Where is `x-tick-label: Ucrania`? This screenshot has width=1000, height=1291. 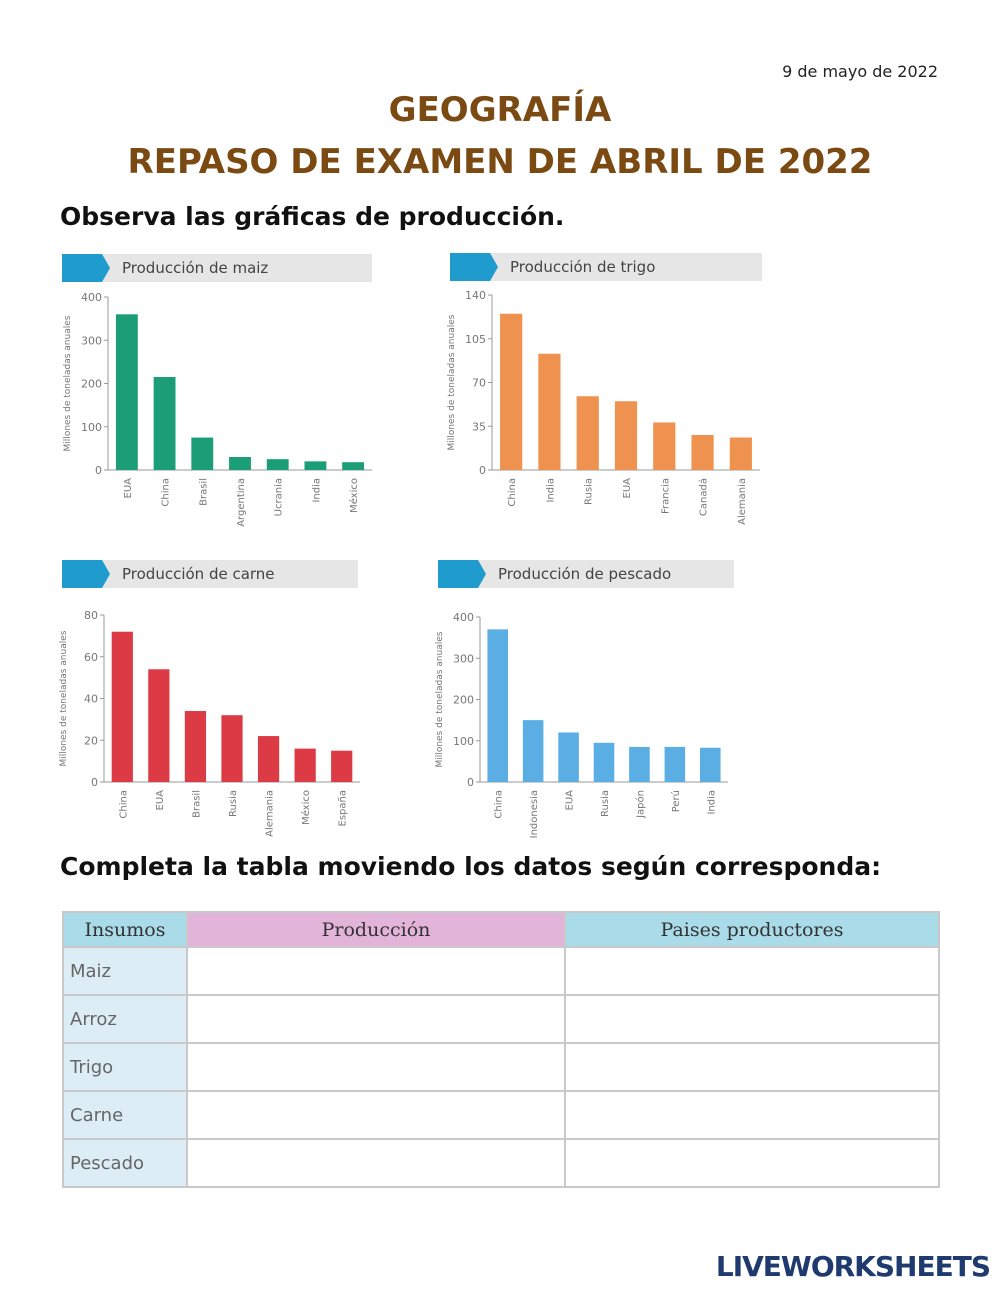
x-tick-label: Ucrania is located at coordinates (279, 497).